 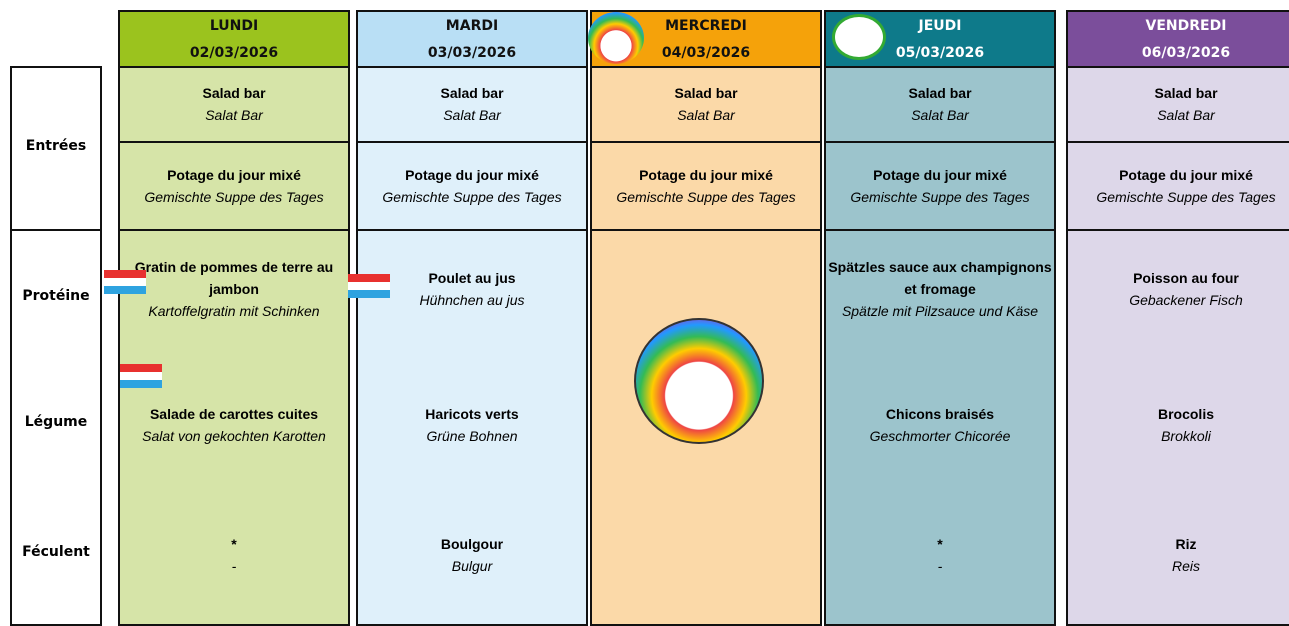 What do you see at coordinates (472, 39) in the screenshot?
I see `day-header: MARDI 03/03/2026` at bounding box center [472, 39].